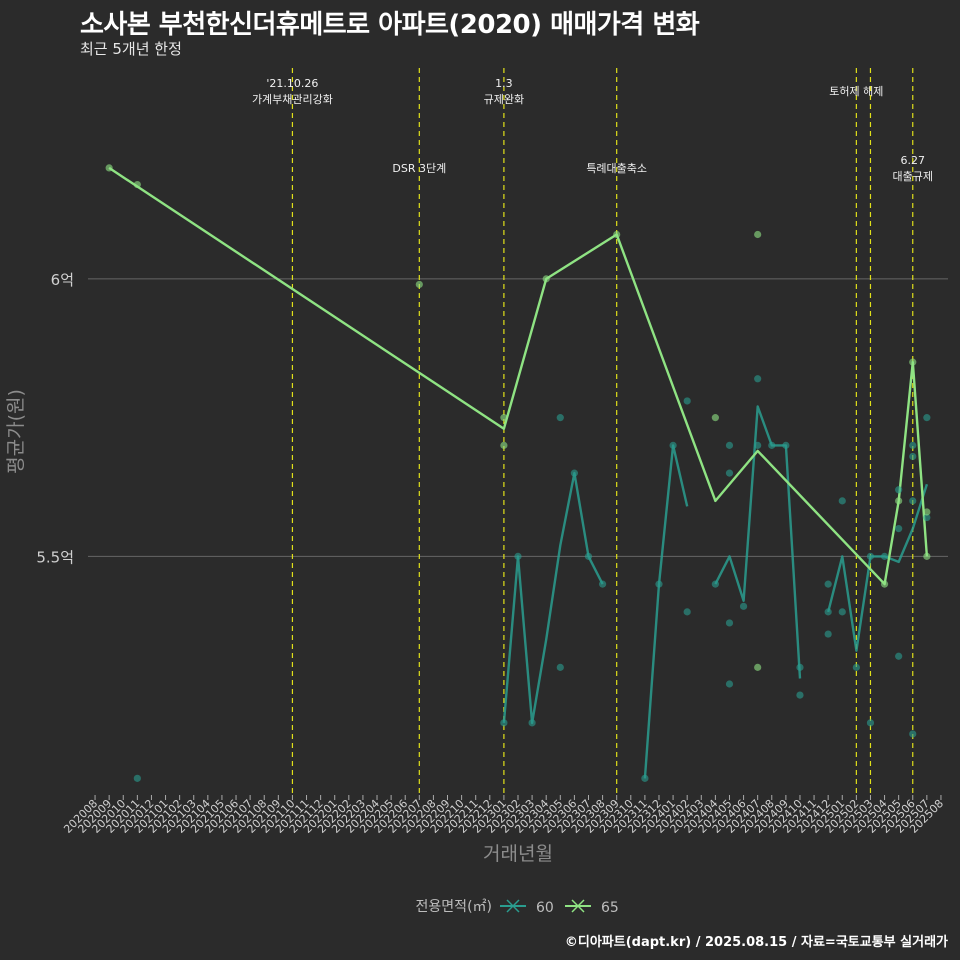 Image resolution: width=960 pixels, height=960 pixels. What do you see at coordinates (454, 907) in the screenshot?
I see `legend-title: 전용면적(㎡)` at bounding box center [454, 907].